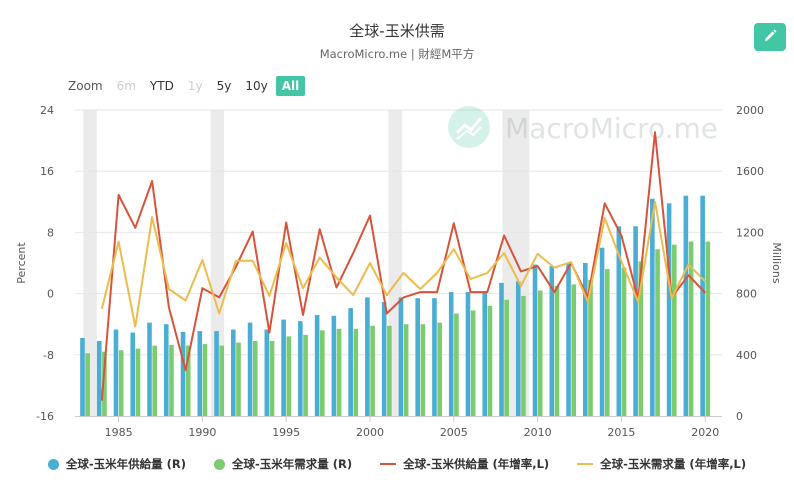  Describe the element at coordinates (397, 54) in the screenshot. I see `chart-subtitle: MacroMicro.me | 財經M平方` at that location.